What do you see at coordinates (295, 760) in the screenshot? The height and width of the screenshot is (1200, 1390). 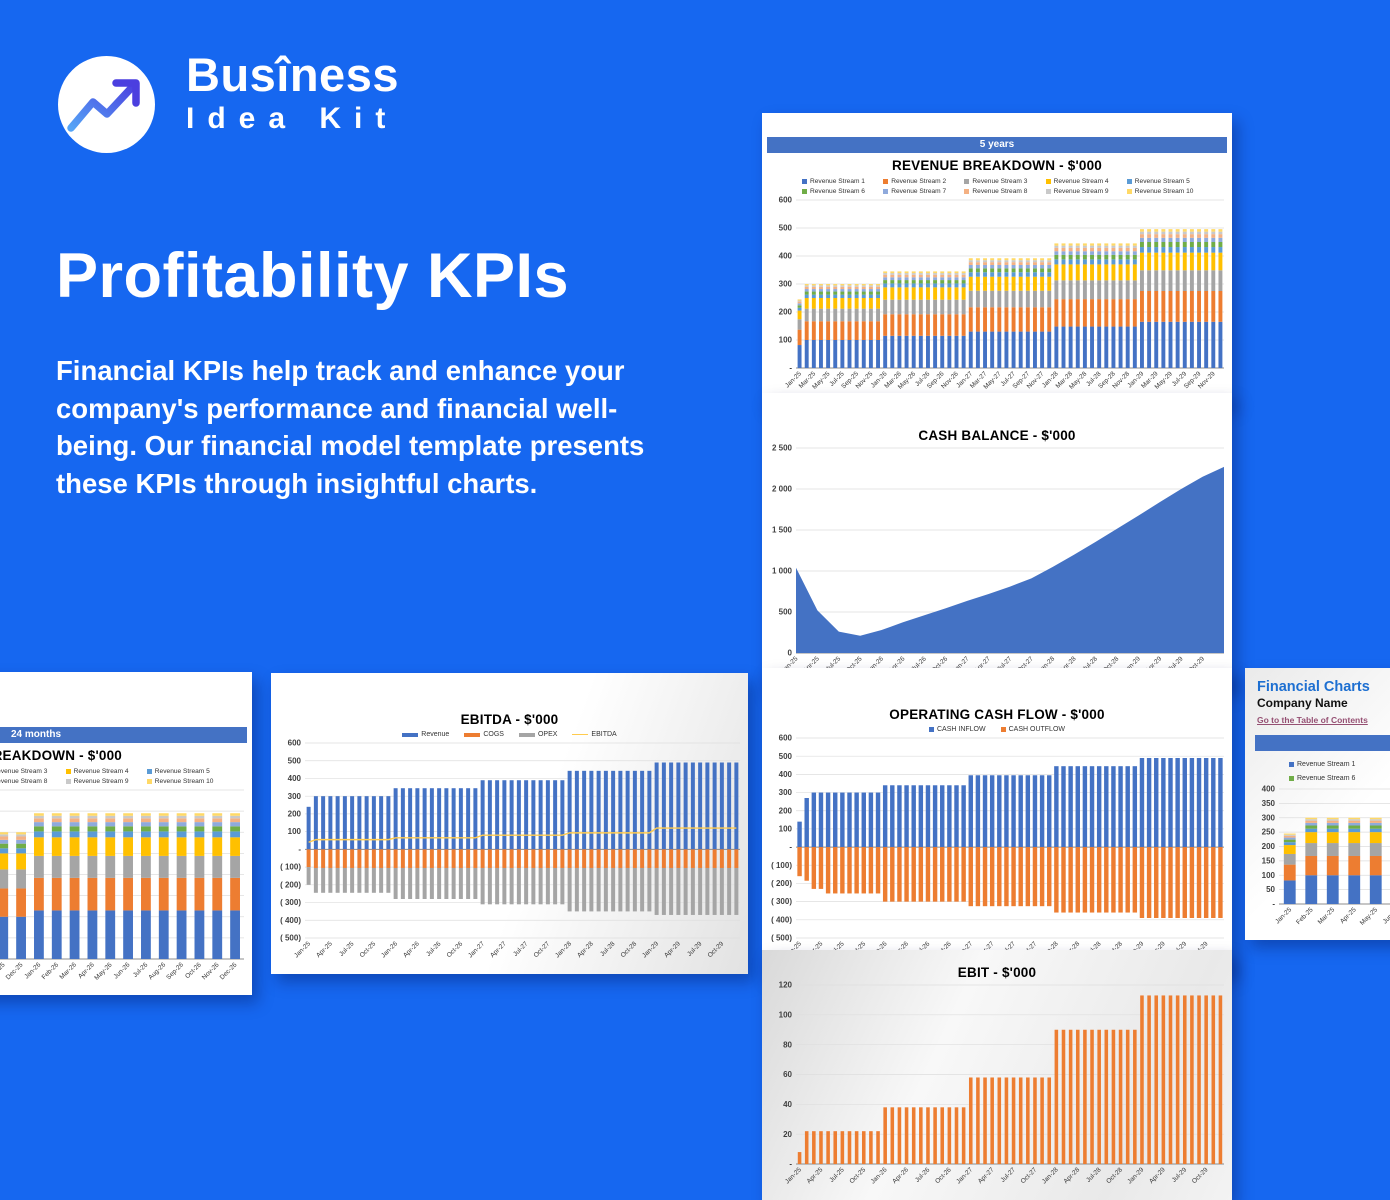 I see `svg-text: 500` at bounding box center [295, 760].